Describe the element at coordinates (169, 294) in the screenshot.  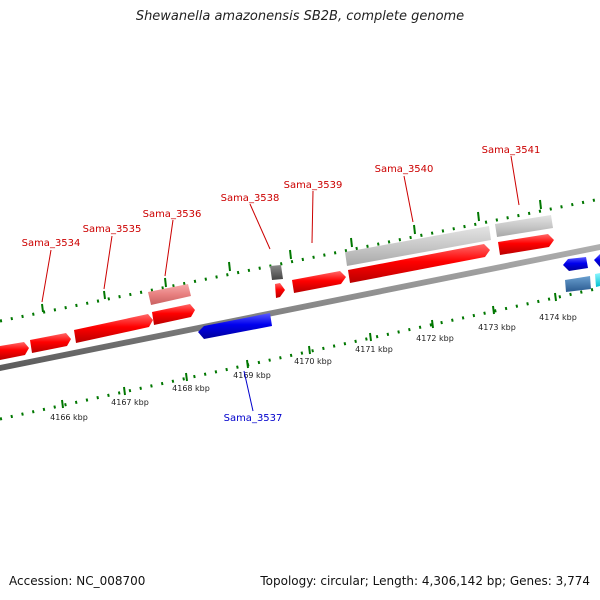
I see `gene-box-pink` at that location.